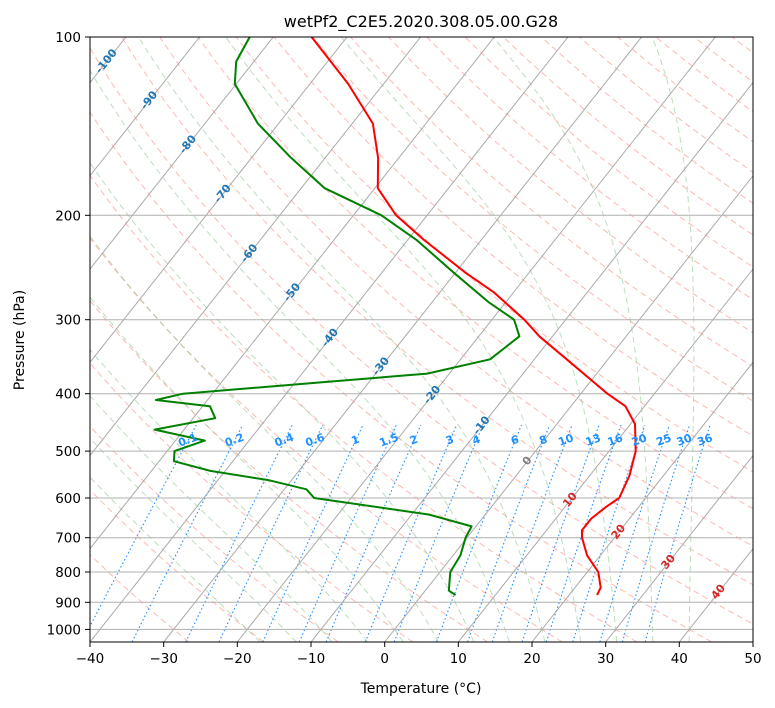 The height and width of the screenshot is (708, 775). What do you see at coordinates (68, 216) in the screenshot?
I see `y-tick-label: 200` at bounding box center [68, 216].